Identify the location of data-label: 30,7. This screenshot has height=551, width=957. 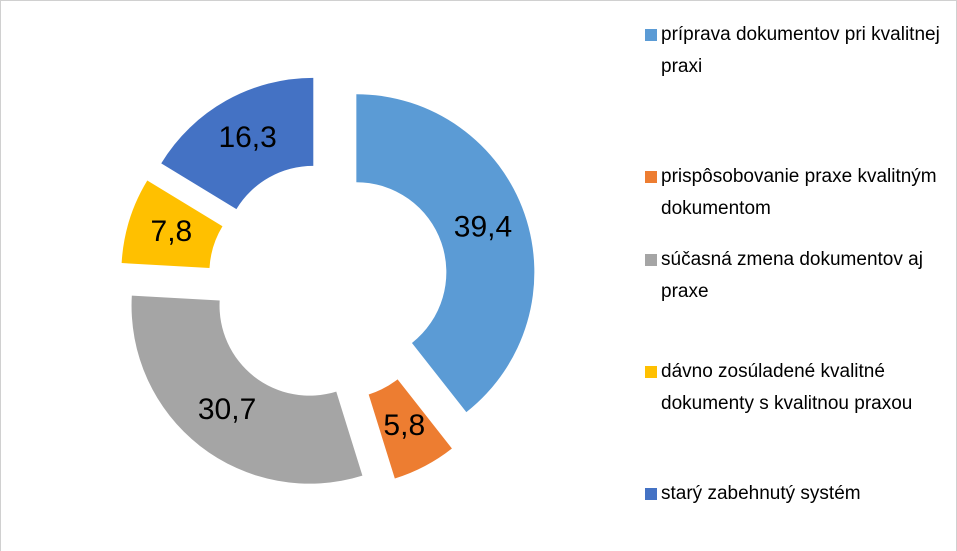
(227, 409).